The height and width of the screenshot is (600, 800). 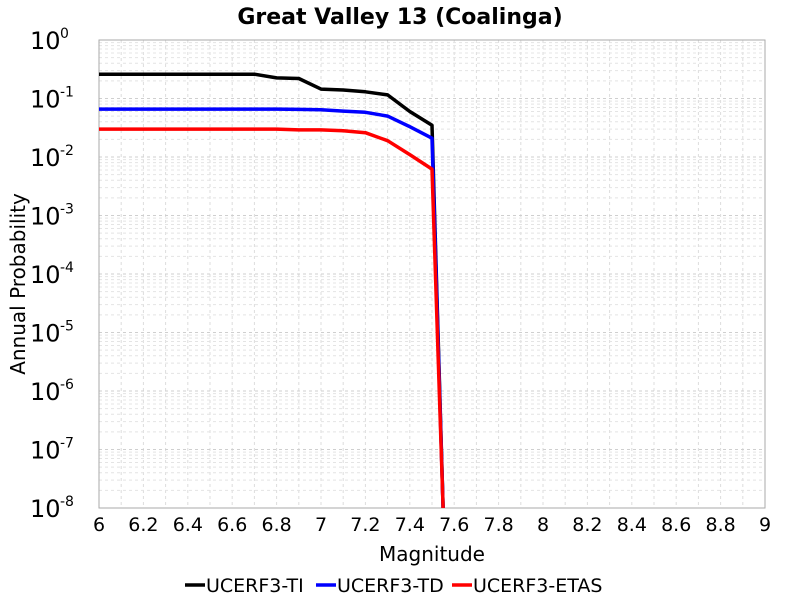 I want to click on y-tick-exponent: -8, so click(x=67, y=502).